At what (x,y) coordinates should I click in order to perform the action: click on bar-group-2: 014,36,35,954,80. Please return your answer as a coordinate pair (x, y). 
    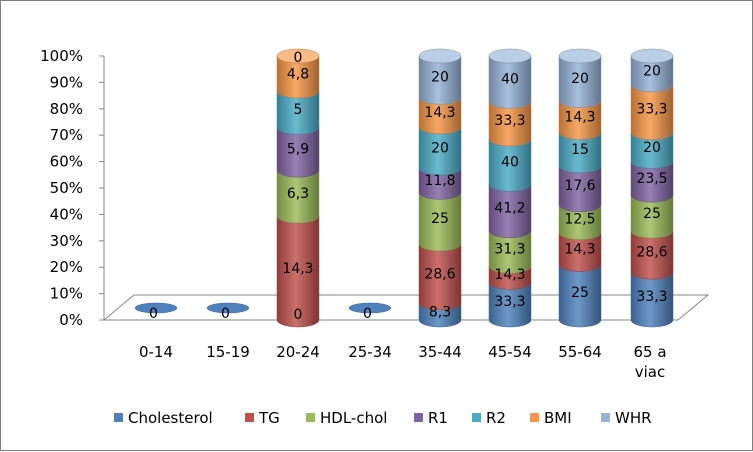
    Looking at the image, I should click on (298, 188).